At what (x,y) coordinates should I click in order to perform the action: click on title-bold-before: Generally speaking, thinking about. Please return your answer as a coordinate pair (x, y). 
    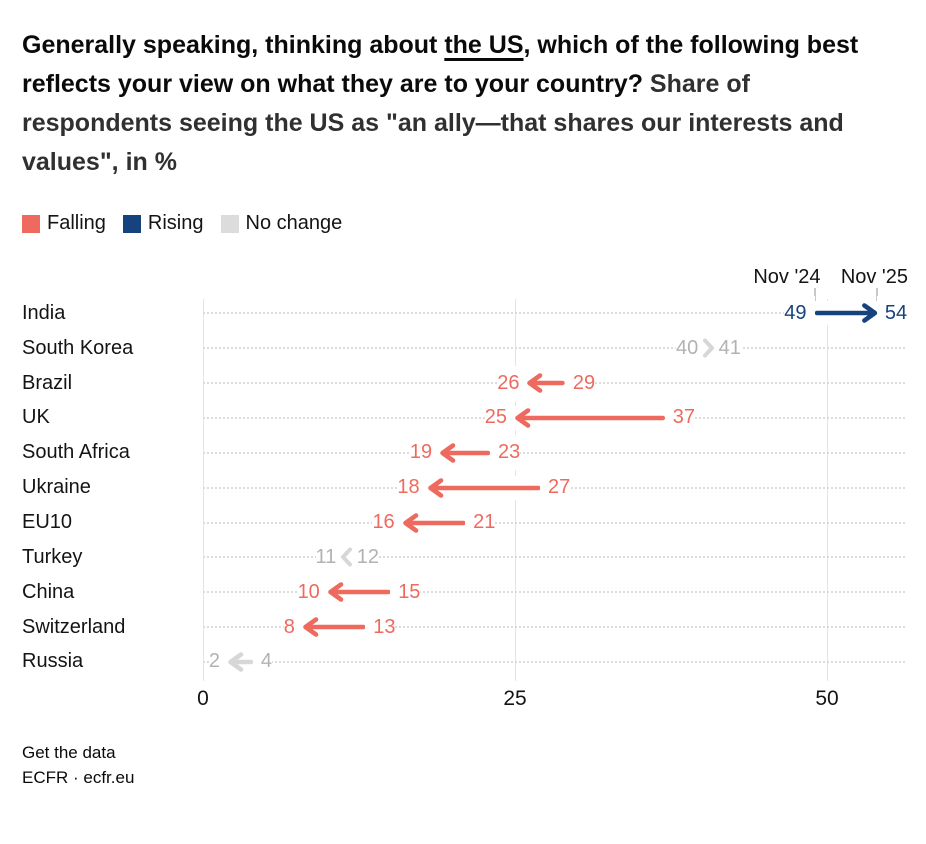
    Looking at the image, I should click on (233, 45).